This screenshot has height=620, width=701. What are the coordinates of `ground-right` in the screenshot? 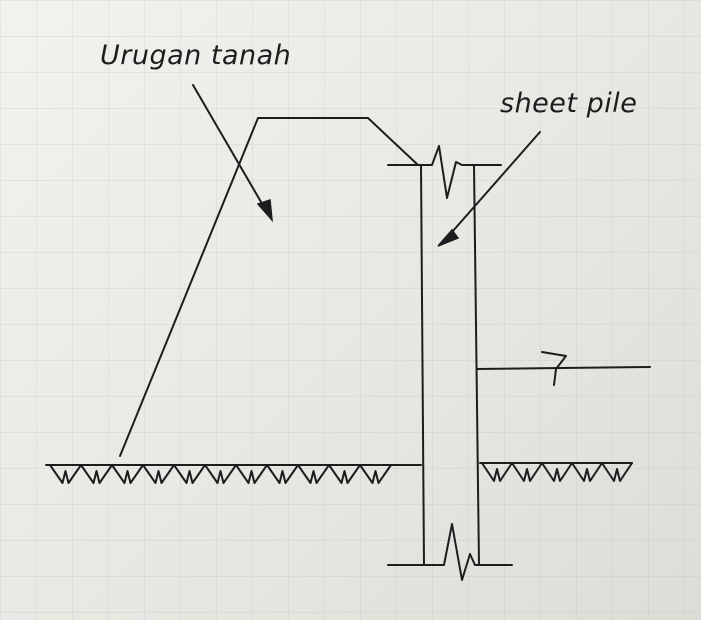 It's located at (556, 472).